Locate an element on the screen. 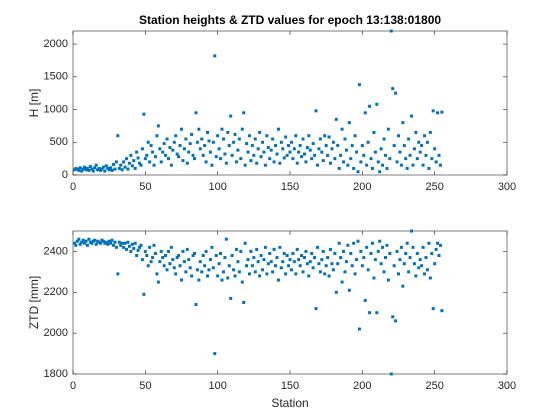 The width and height of the screenshot is (560, 420). y-tick-label: 1800 is located at coordinates (56, 374).